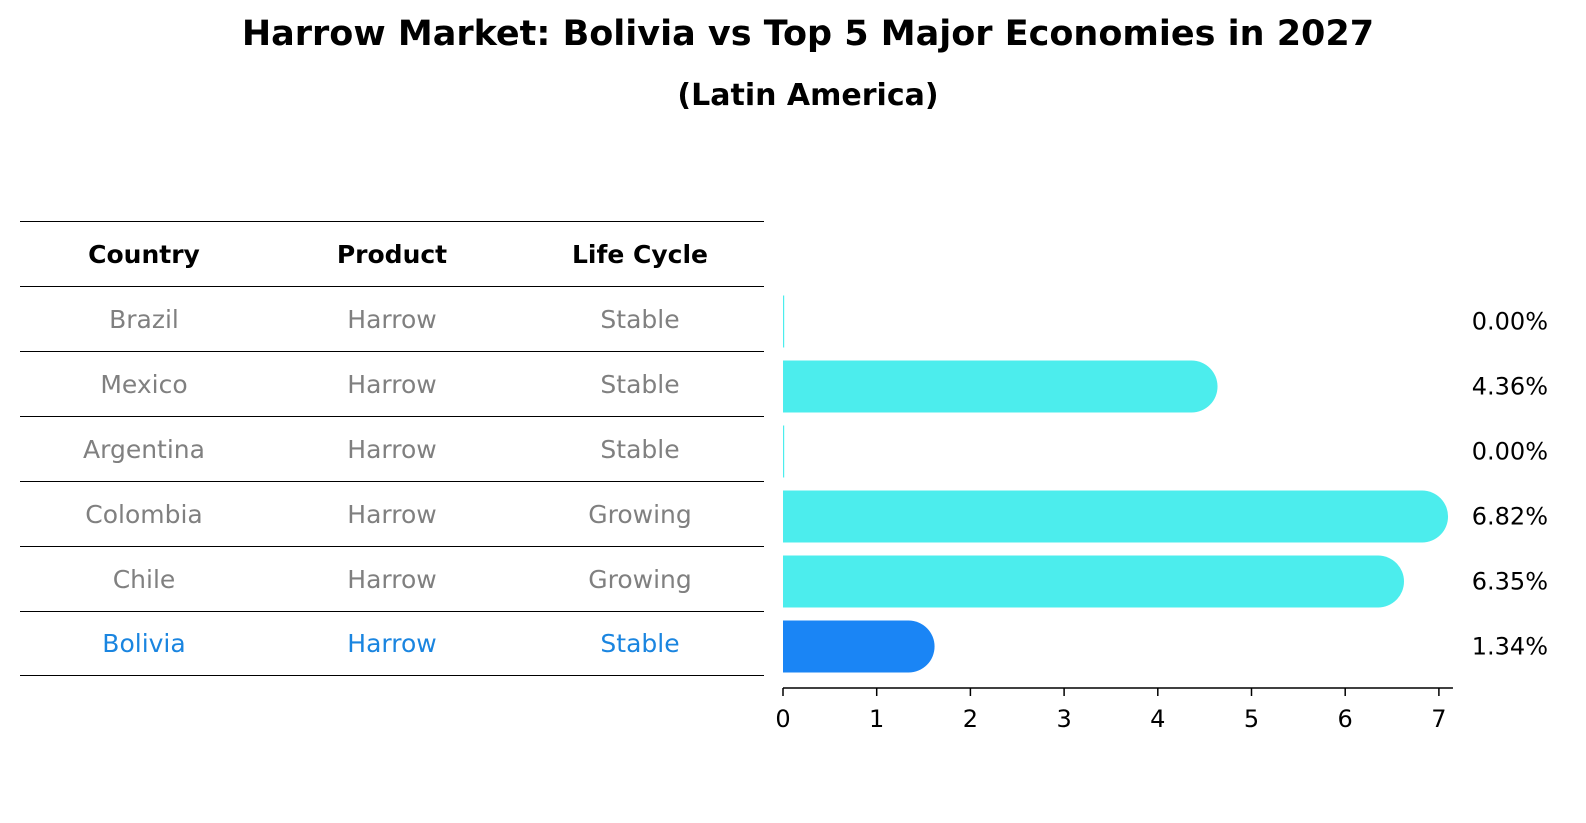  What do you see at coordinates (640, 254) in the screenshot?
I see `header-life-cycle: Life Cycle` at bounding box center [640, 254].